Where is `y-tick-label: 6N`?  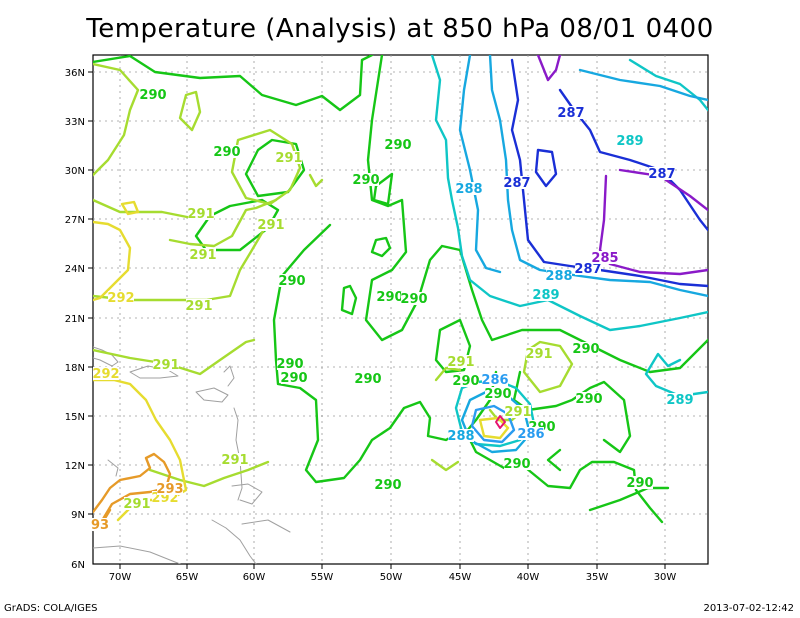 y-tick-label: 6N is located at coordinates (78, 565).